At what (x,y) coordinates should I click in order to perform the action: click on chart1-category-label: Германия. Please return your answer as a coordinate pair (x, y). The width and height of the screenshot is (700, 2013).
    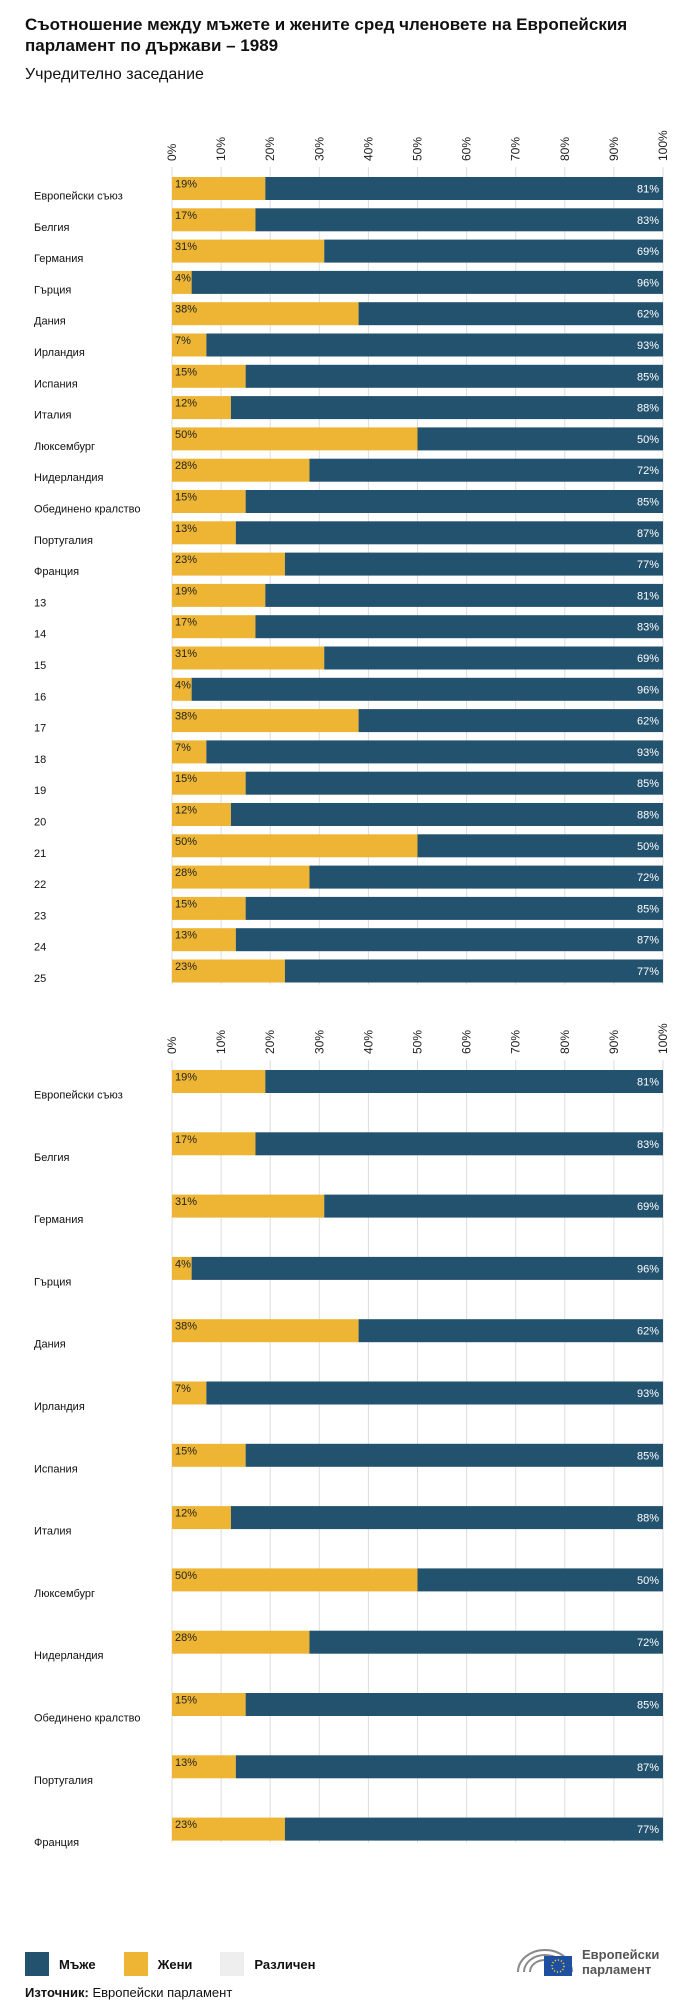
    Looking at the image, I should click on (58, 259).